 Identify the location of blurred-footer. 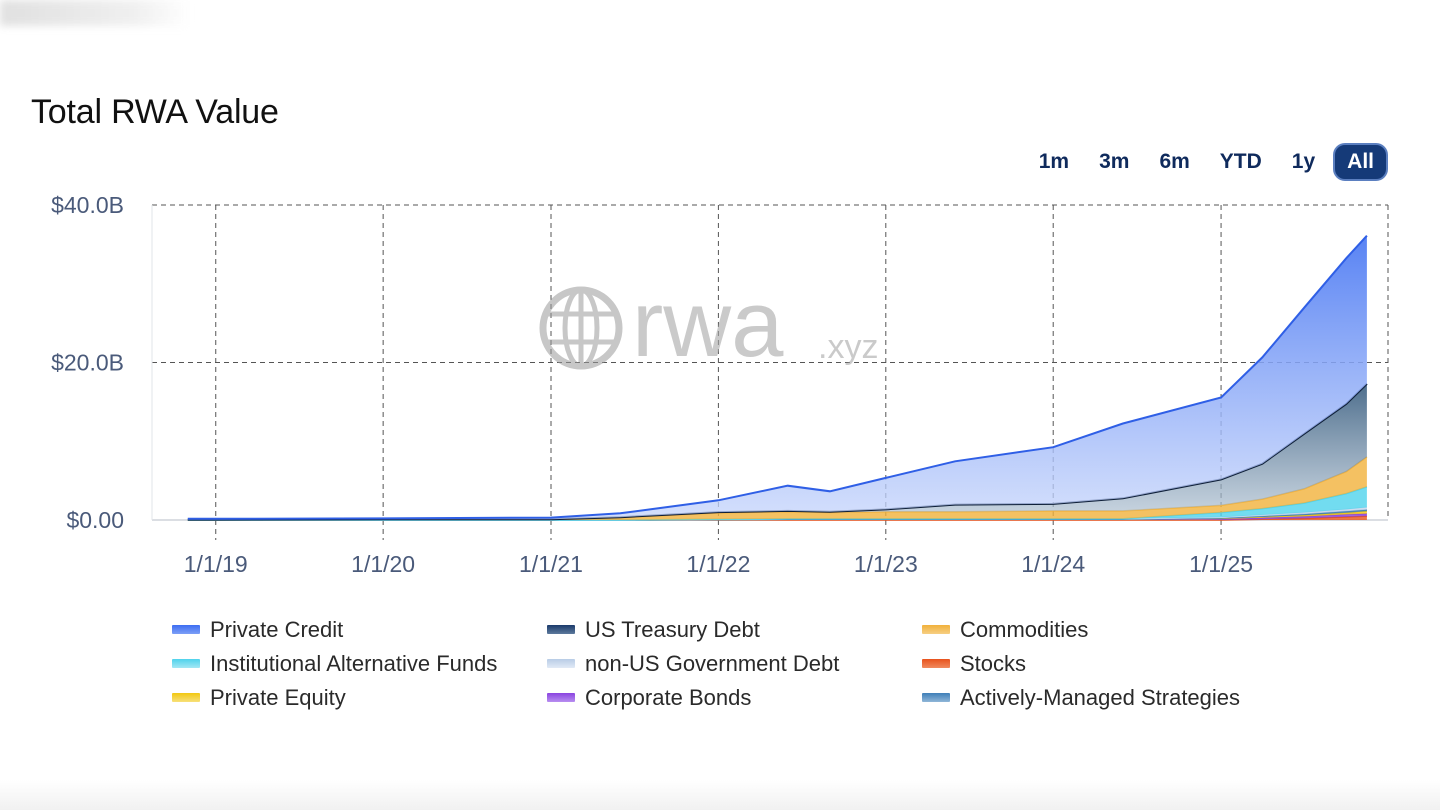
(720, 795).